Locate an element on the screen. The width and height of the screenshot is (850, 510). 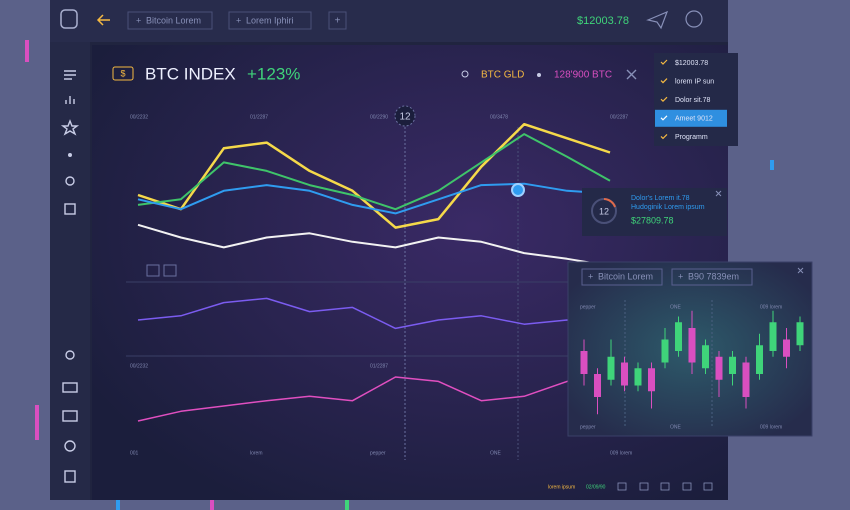
star-icon is located at coordinates (70, 127).